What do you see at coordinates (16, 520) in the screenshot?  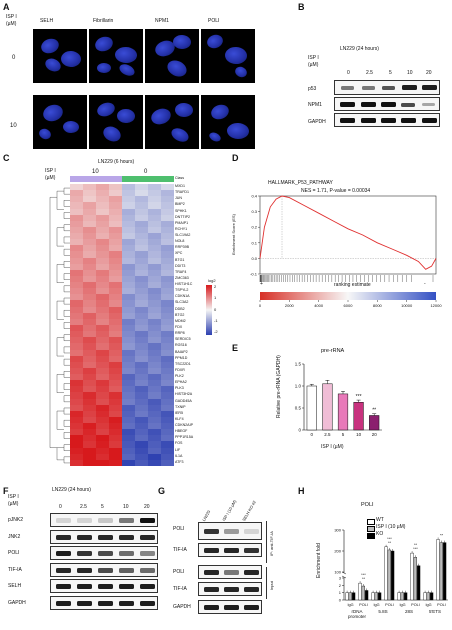 I see `f-blot-label: pJNK2` at bounding box center [16, 520].